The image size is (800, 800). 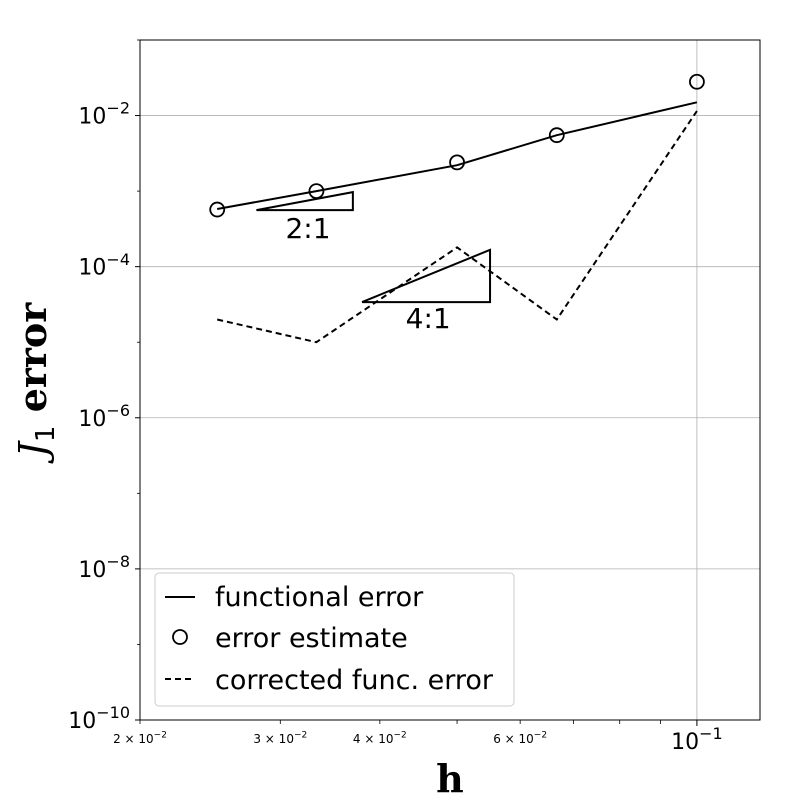 What do you see at coordinates (428, 318) in the screenshot?
I see `slope-label-4-to-1: 4:1` at bounding box center [428, 318].